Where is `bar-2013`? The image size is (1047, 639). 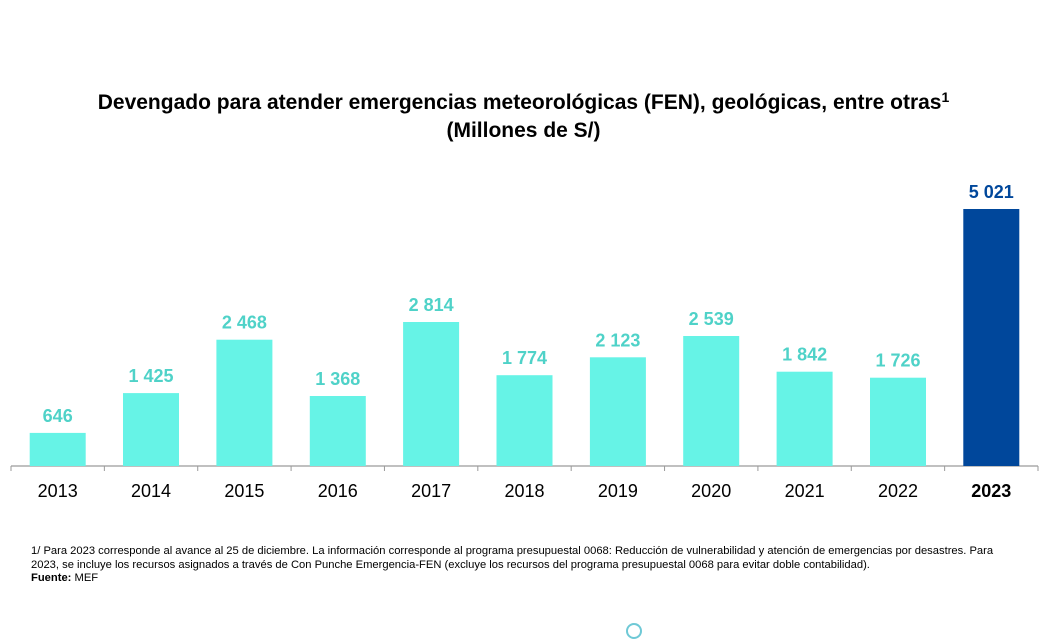
bar-2013 is located at coordinates (57, 449).